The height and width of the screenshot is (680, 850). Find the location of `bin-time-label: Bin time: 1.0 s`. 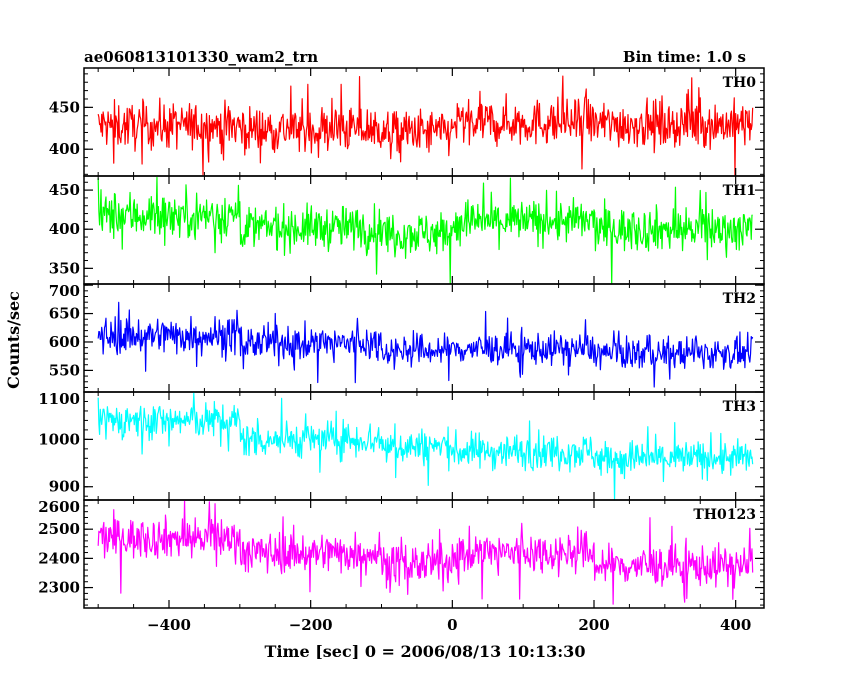

bin-time-label: Bin time: 1.0 s is located at coordinates (684, 57).